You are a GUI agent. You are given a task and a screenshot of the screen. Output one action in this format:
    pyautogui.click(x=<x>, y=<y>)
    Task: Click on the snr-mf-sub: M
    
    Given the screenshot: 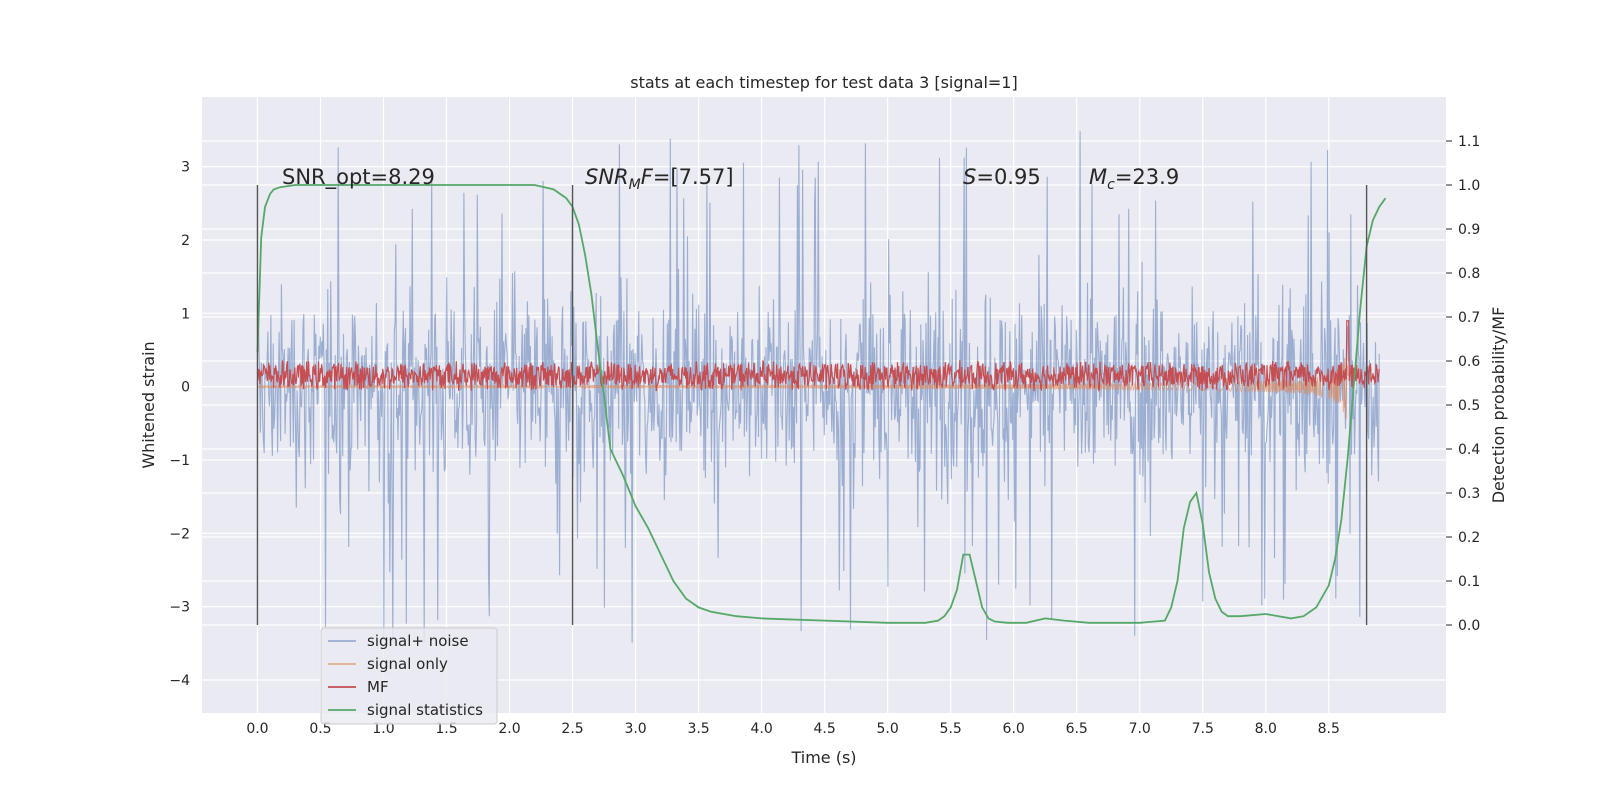 What is the action you would take?
    pyautogui.click(x=635, y=185)
    